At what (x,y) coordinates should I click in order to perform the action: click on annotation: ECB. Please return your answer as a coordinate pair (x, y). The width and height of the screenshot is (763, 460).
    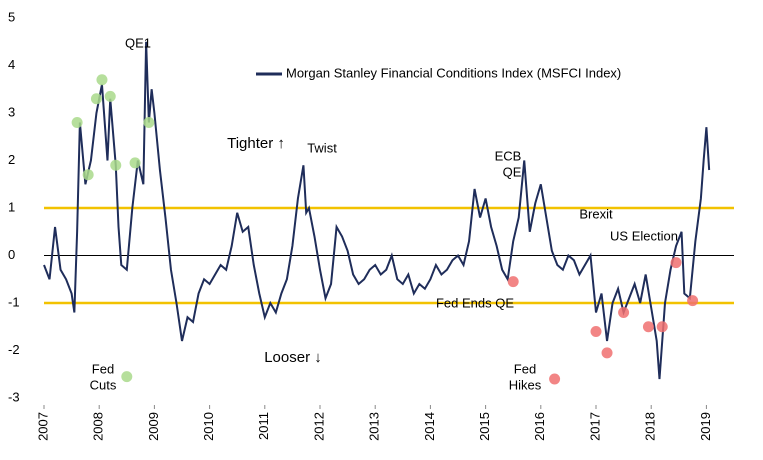
    Looking at the image, I should click on (508, 155).